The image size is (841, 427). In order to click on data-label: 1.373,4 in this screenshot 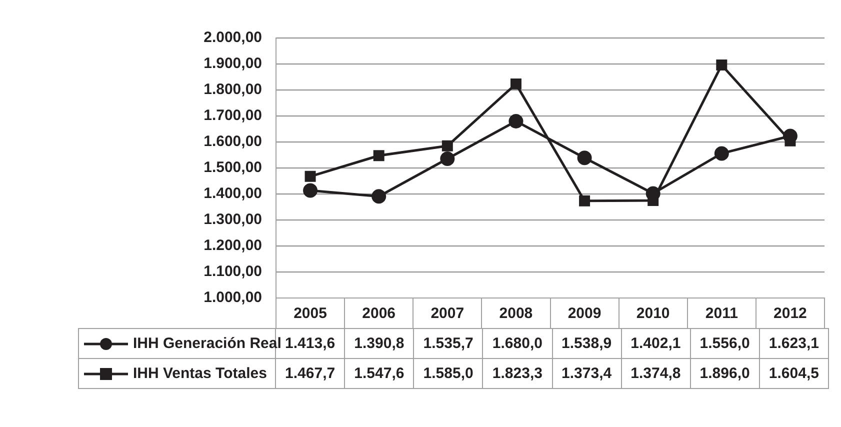, I will do `click(587, 374)`.